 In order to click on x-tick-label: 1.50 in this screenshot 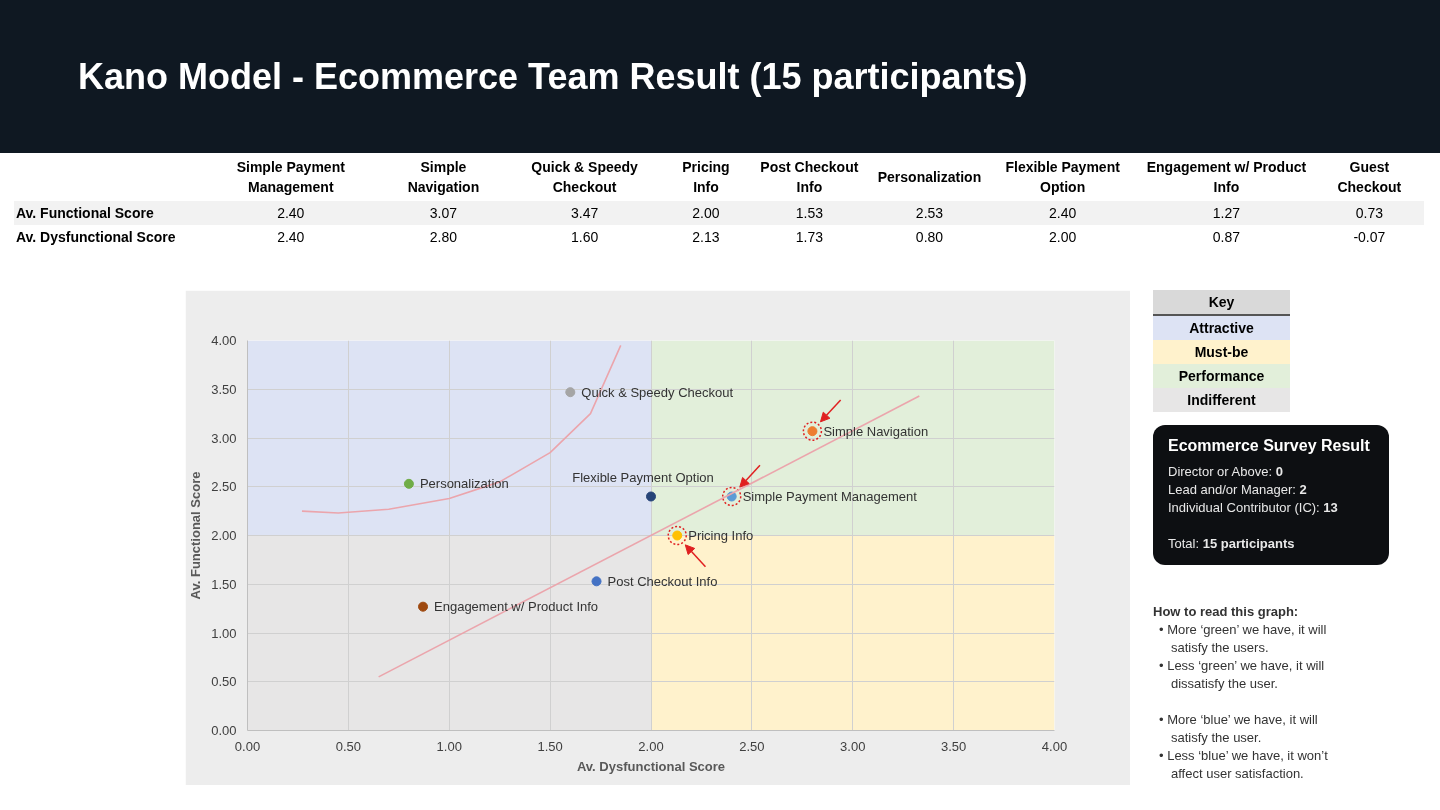, I will do `click(550, 746)`.